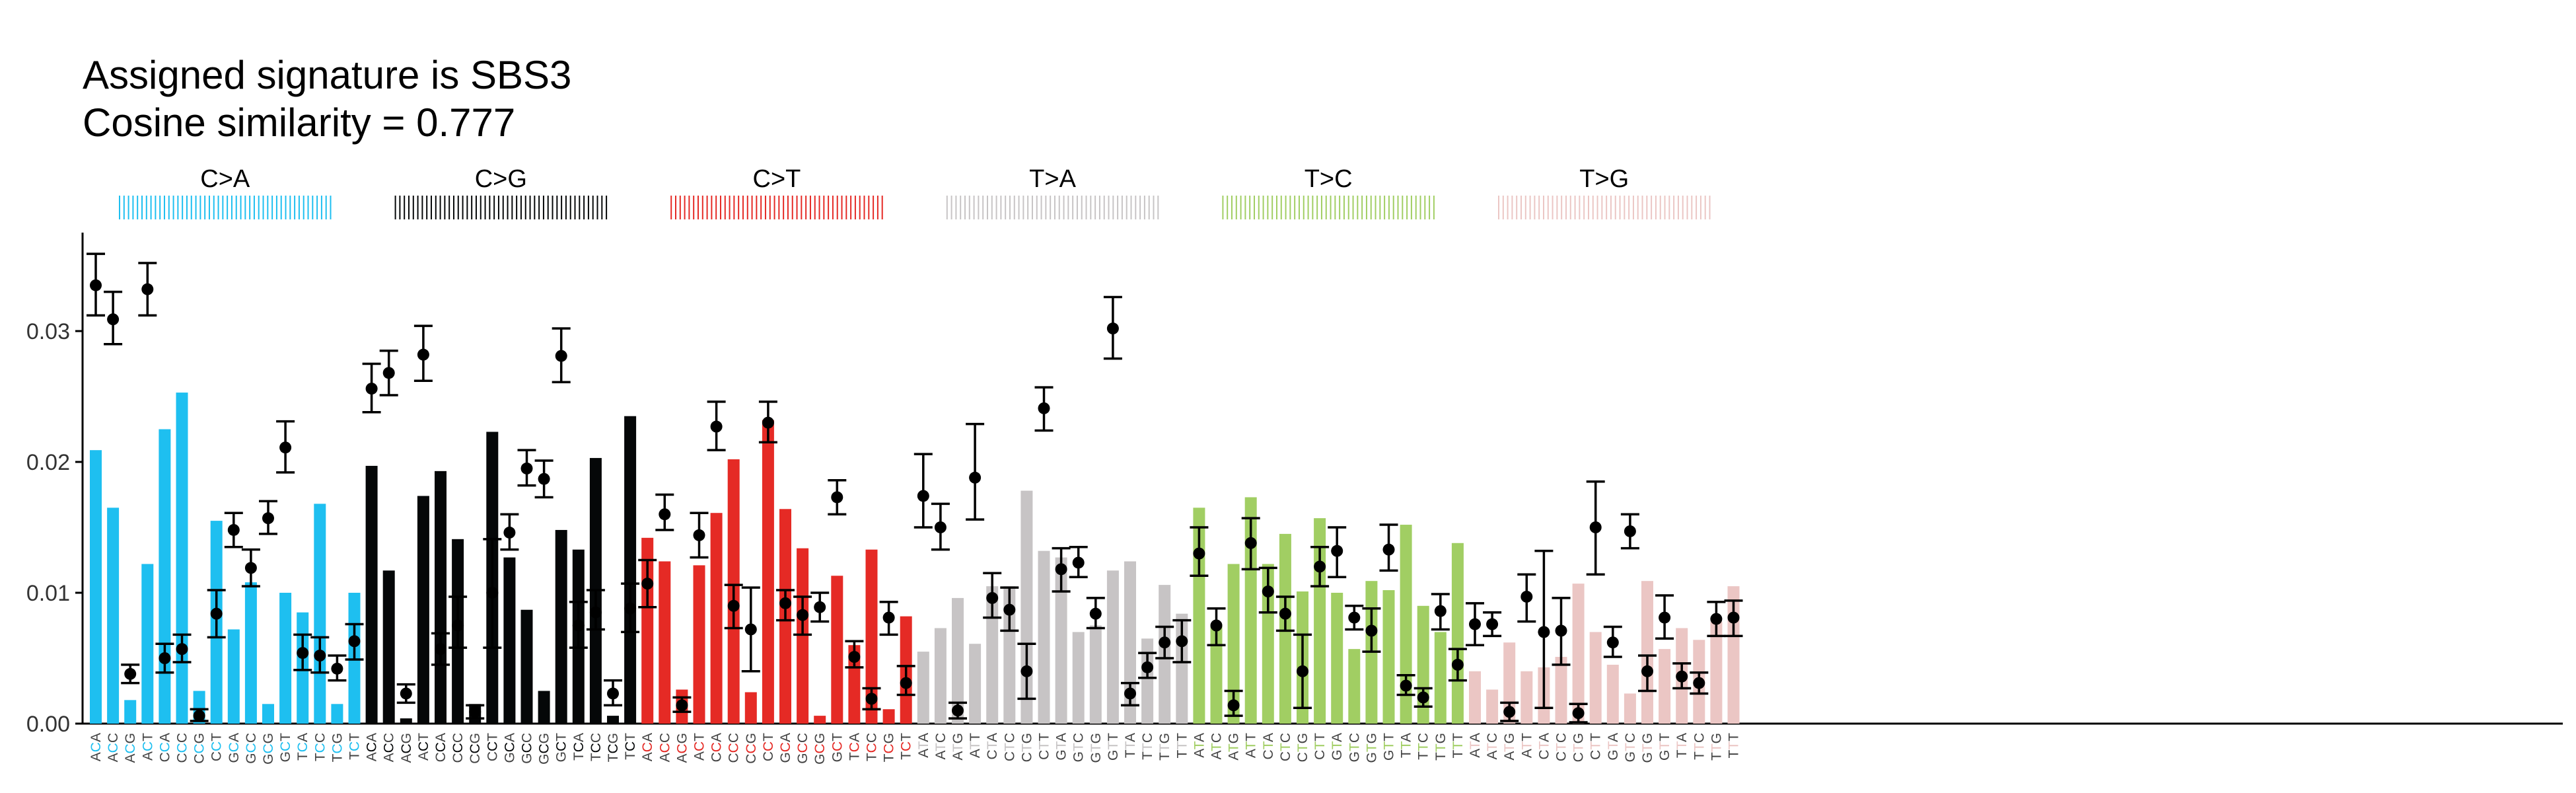  What do you see at coordinates (1457, 634) in the screenshot?
I see `bar-TC-TTT` at bounding box center [1457, 634].